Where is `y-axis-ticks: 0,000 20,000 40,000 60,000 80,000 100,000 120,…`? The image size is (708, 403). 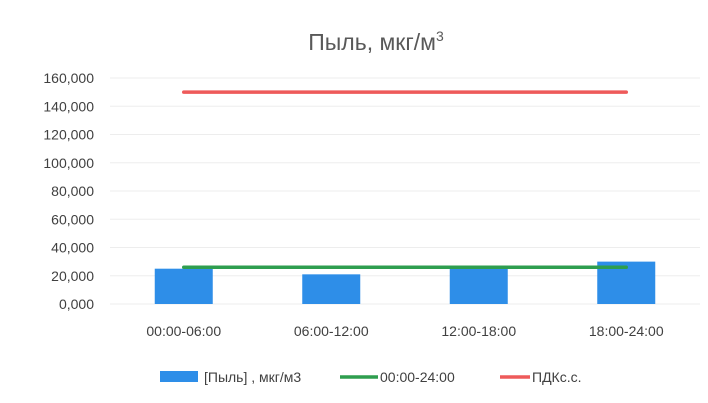
y-axis-ticks: 0,000 20,000 40,000 60,000 80,000 100,000 120,… is located at coordinates (68, 191).